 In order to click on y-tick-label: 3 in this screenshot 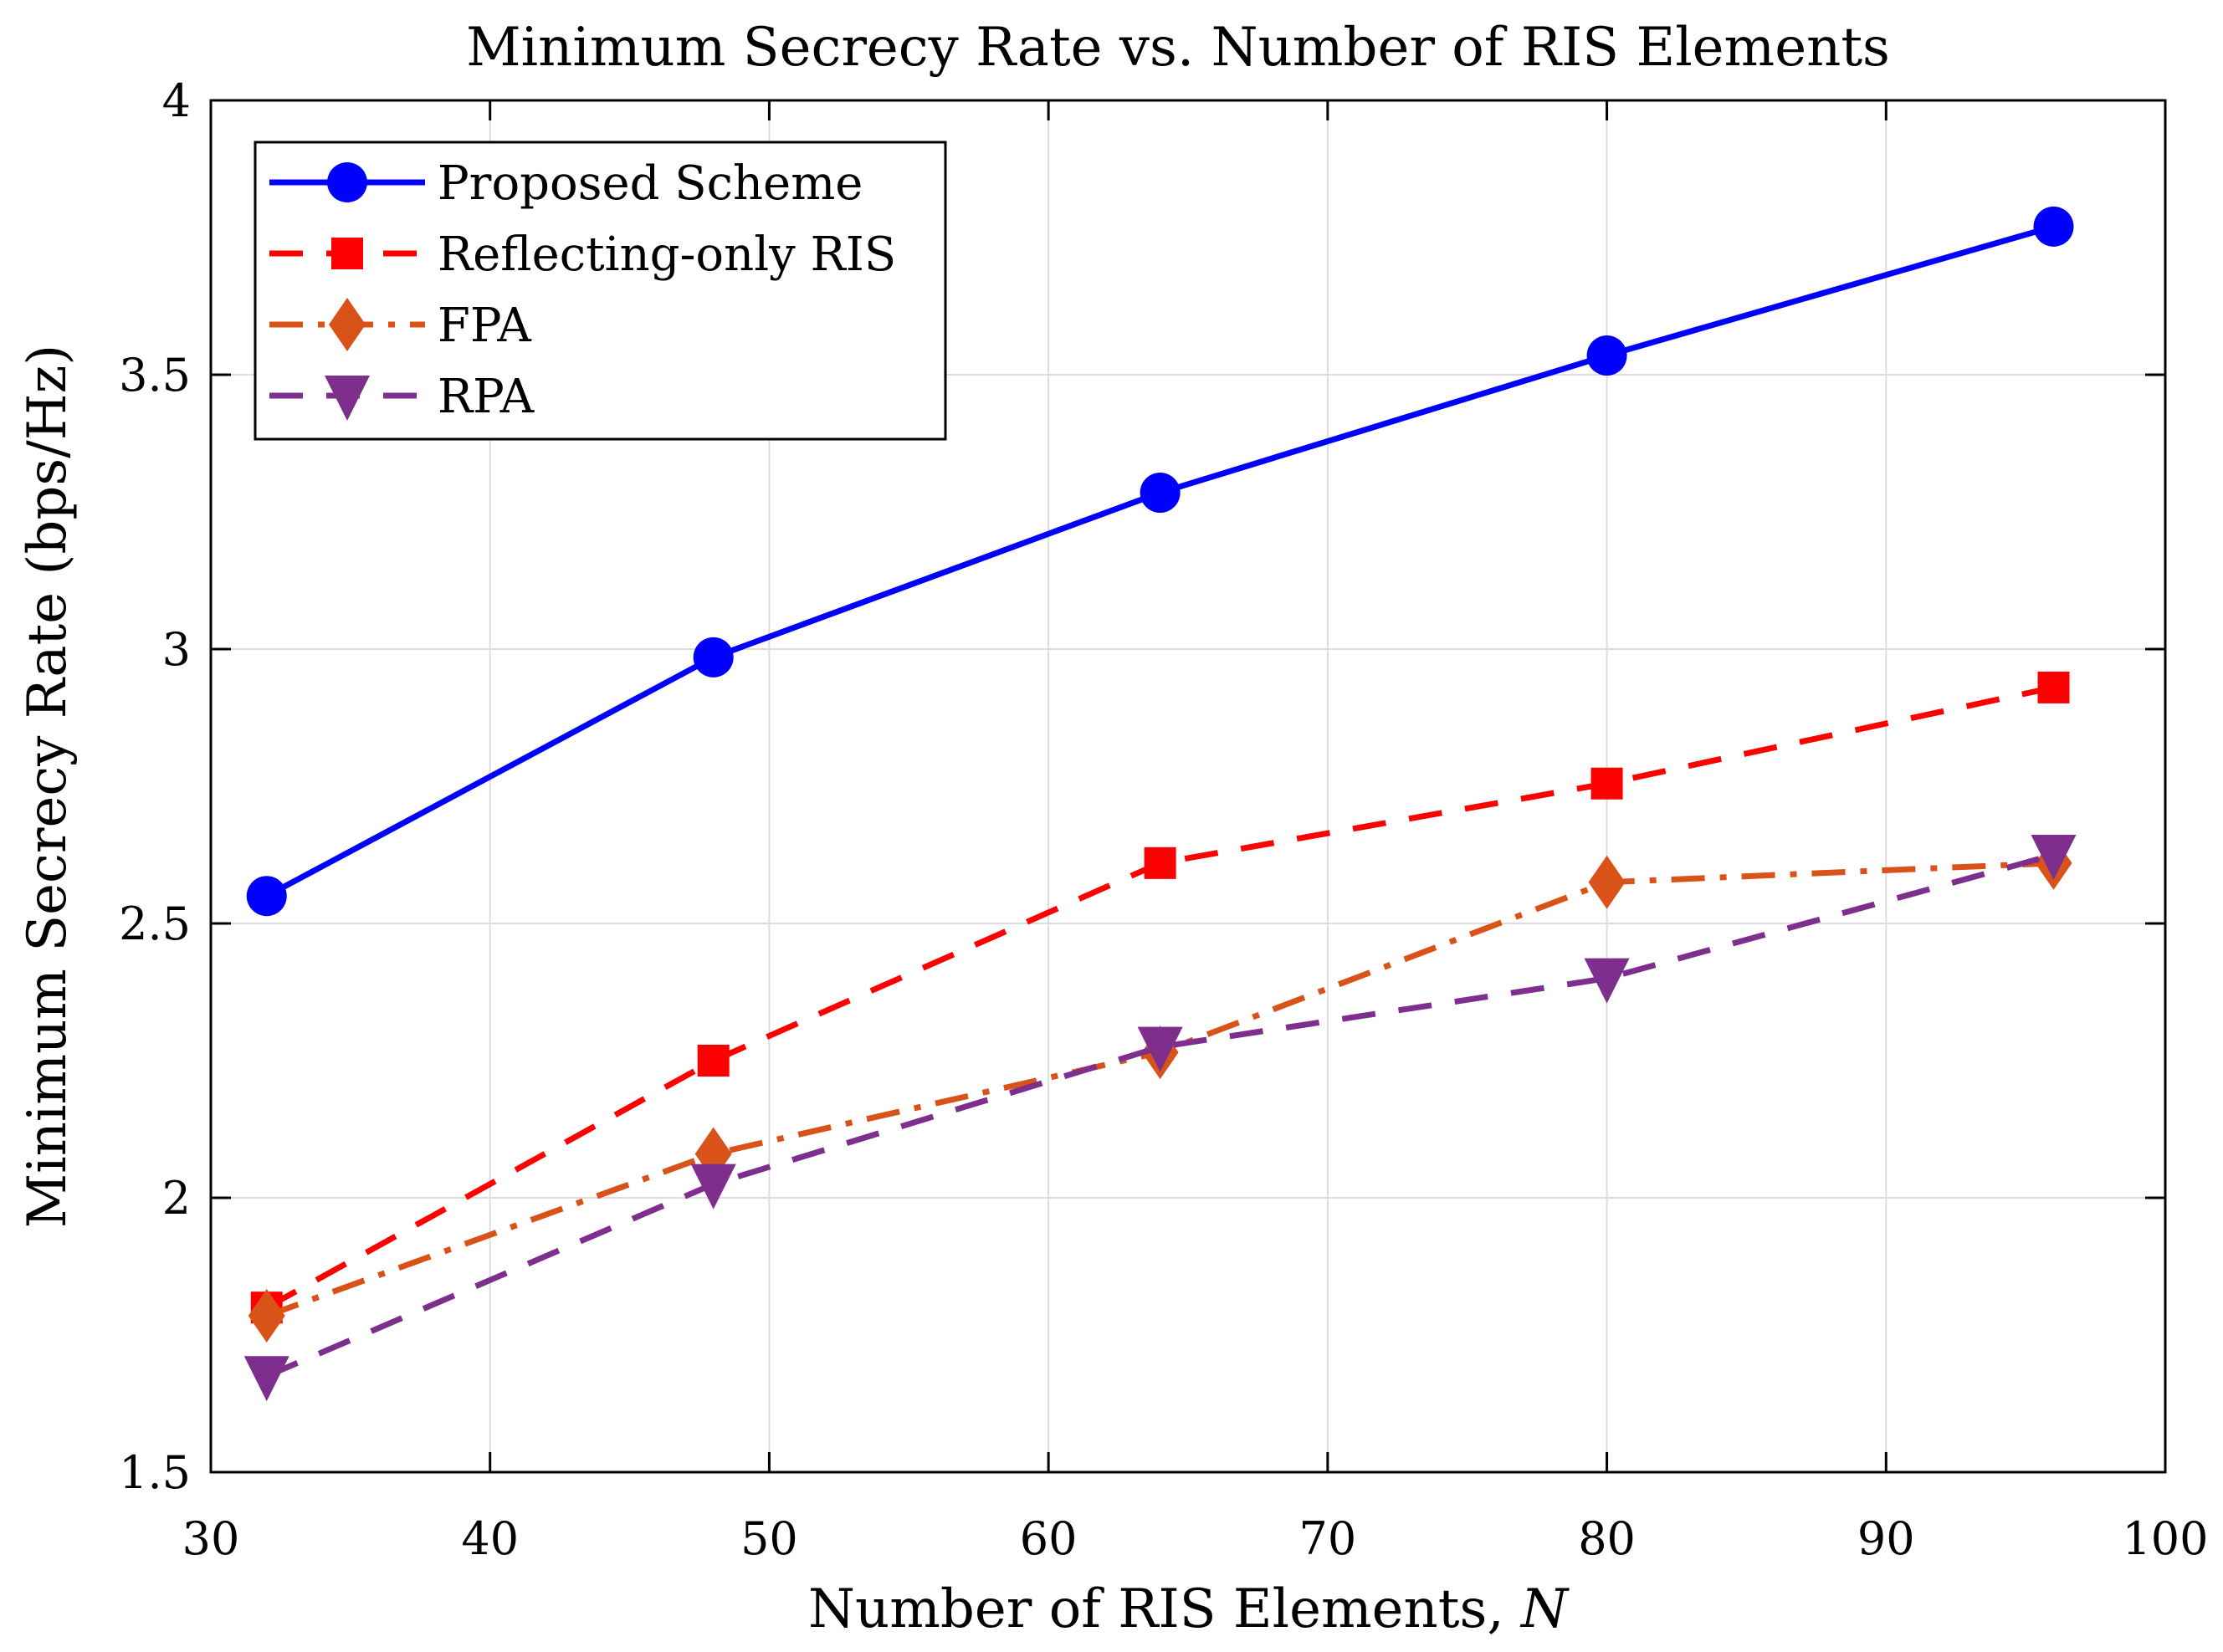, I will do `click(176, 649)`.